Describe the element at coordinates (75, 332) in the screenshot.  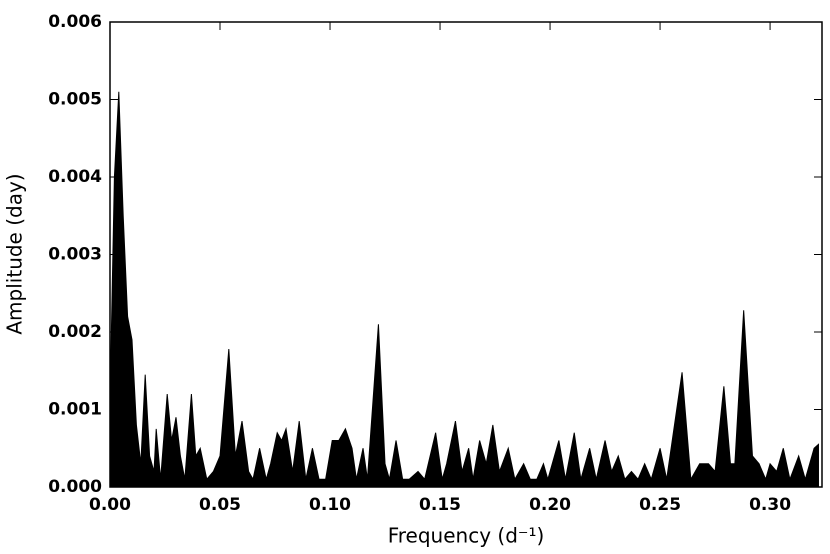
I see `y-tick-label: 0.002` at that location.